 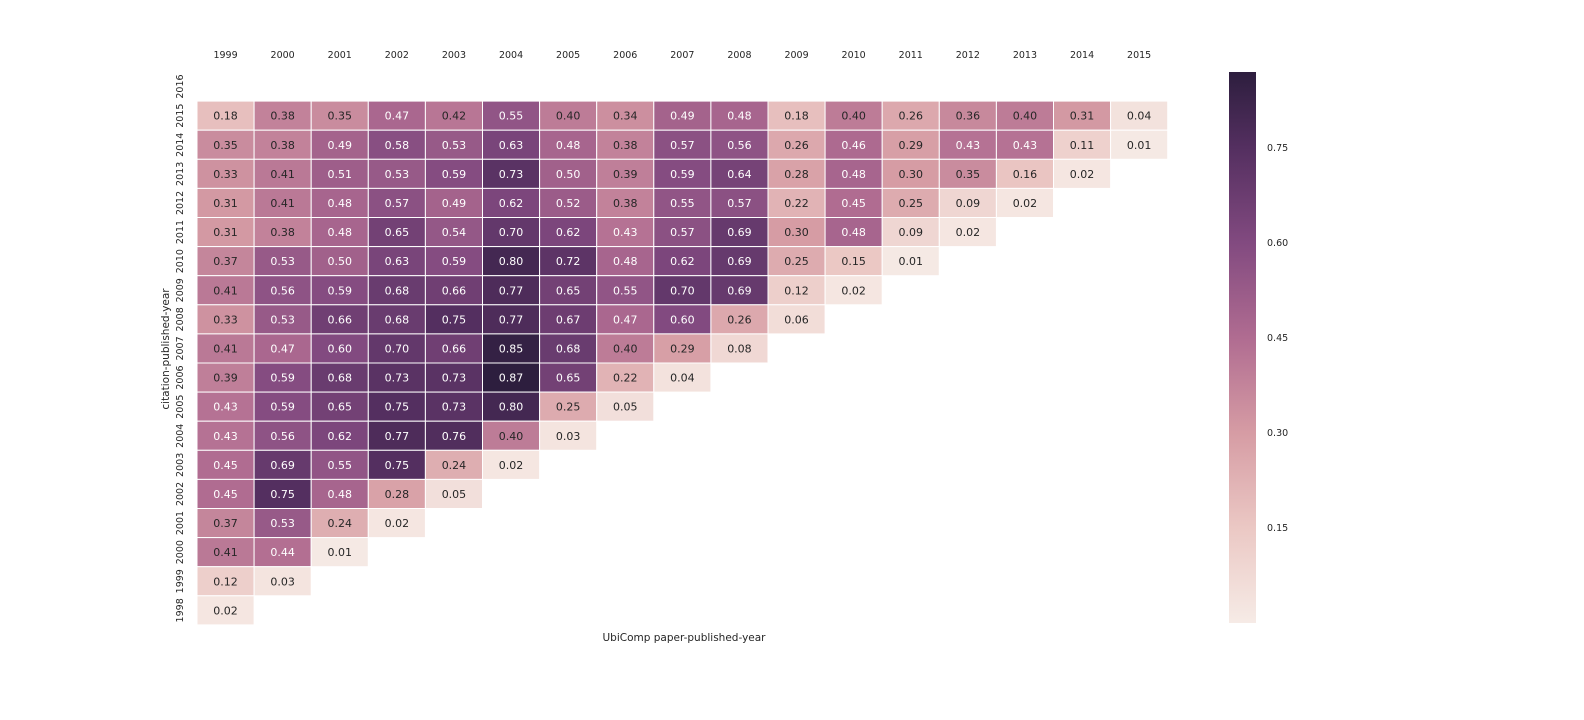 I want to click on cell-value-label: 0.77, so click(x=511, y=290).